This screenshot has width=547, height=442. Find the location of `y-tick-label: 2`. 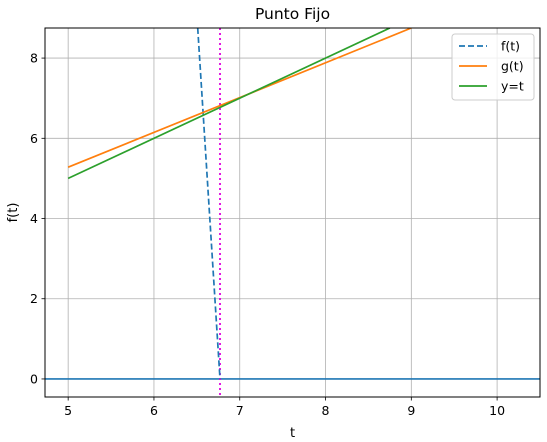

y-tick-label: 2 is located at coordinates (34, 298).